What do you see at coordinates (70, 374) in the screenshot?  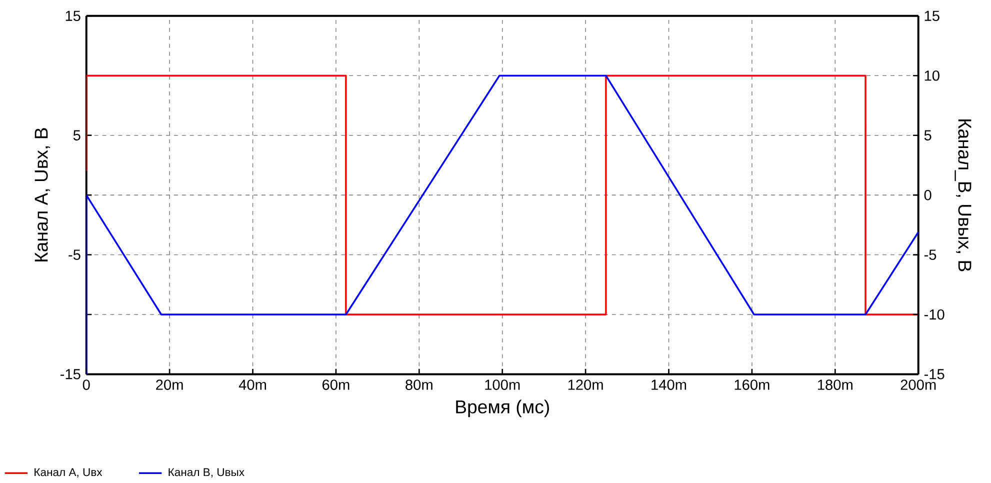 I see `y-tick-label: -15` at bounding box center [70, 374].